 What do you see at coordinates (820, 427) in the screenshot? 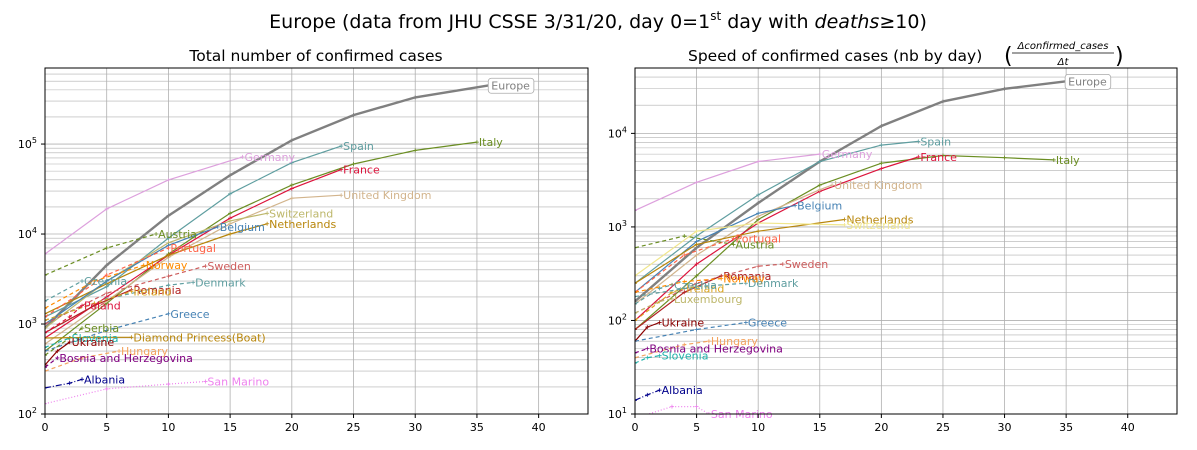
I see `x-tick-label: 15` at bounding box center [820, 427].